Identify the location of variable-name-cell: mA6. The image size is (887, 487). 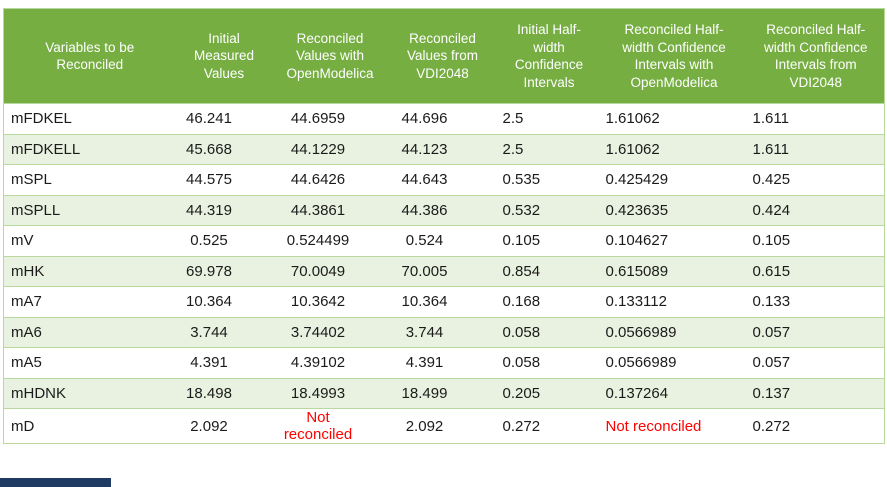
(89, 332).